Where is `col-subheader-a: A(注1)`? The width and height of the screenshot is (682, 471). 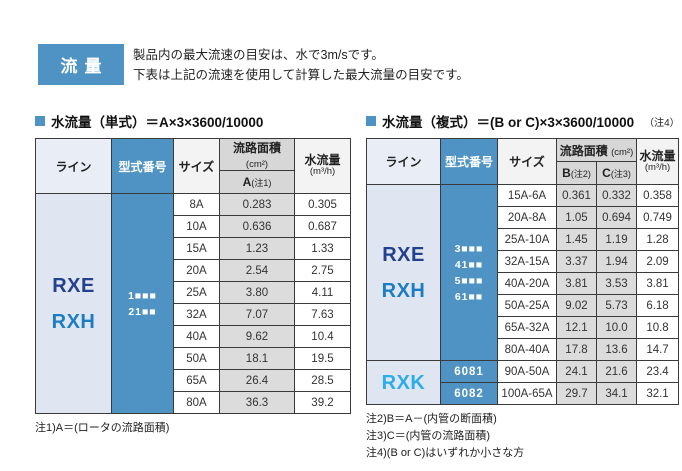 col-subheader-a: A(注1) is located at coordinates (257, 182).